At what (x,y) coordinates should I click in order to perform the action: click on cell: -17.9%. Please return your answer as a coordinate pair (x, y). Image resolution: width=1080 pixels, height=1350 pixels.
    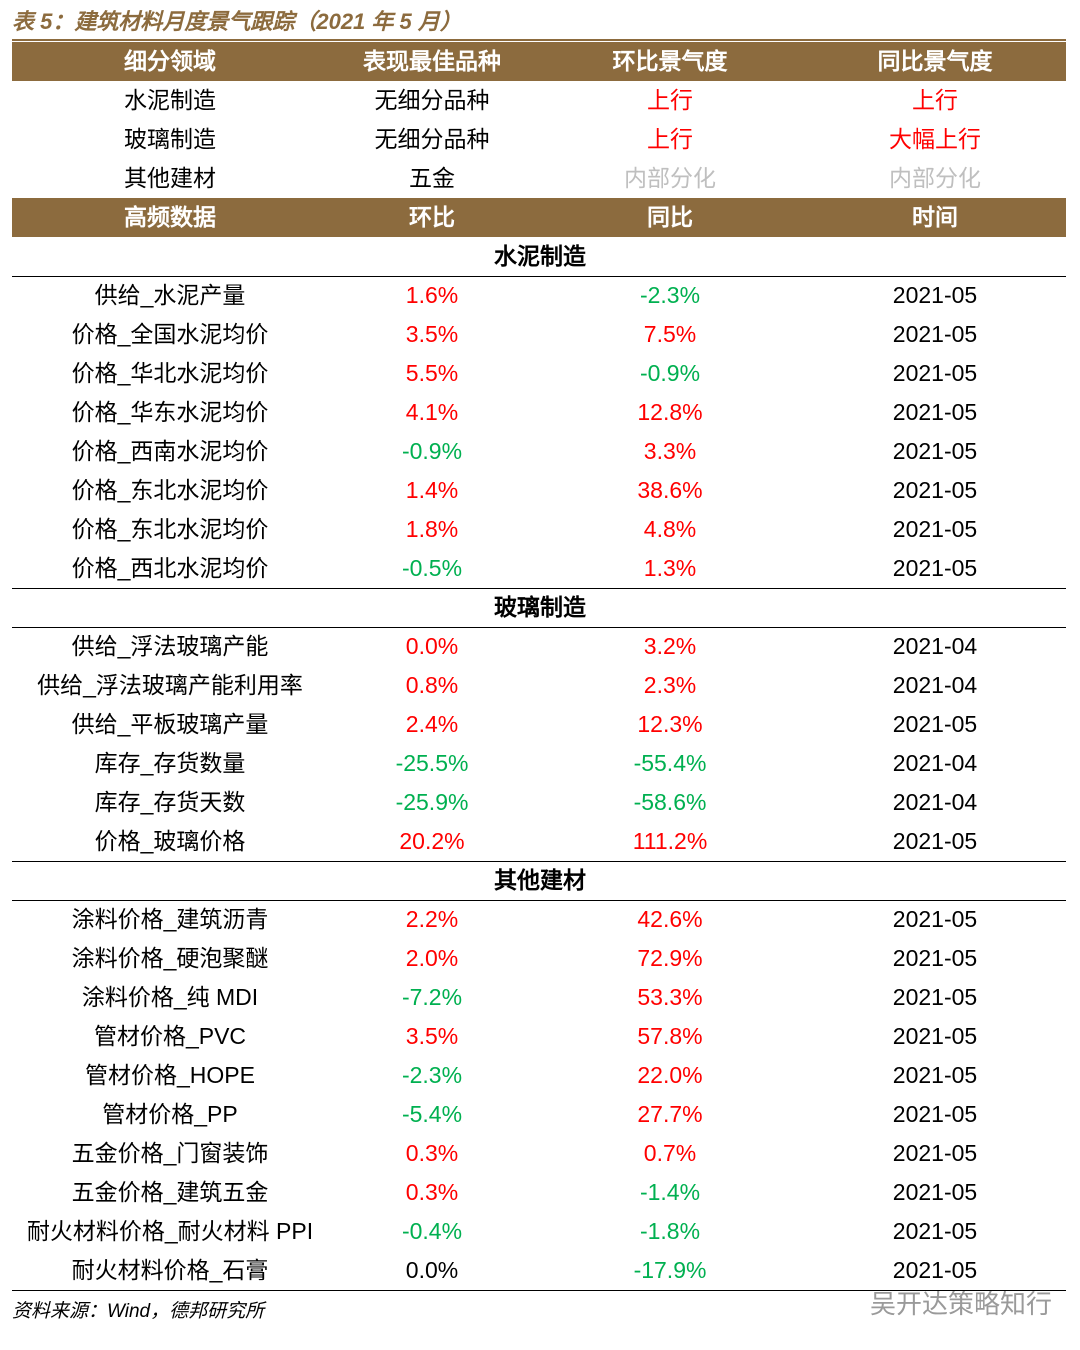
    Looking at the image, I should click on (670, 1270).